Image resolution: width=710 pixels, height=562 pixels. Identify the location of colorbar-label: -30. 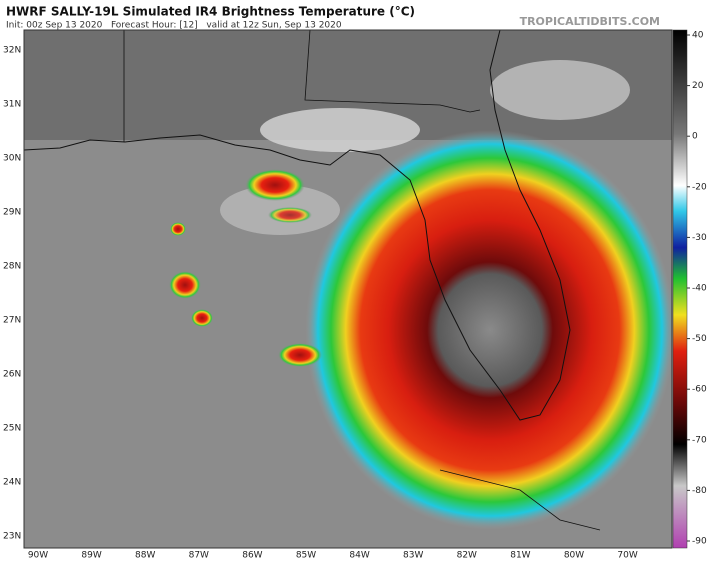
(699, 238).